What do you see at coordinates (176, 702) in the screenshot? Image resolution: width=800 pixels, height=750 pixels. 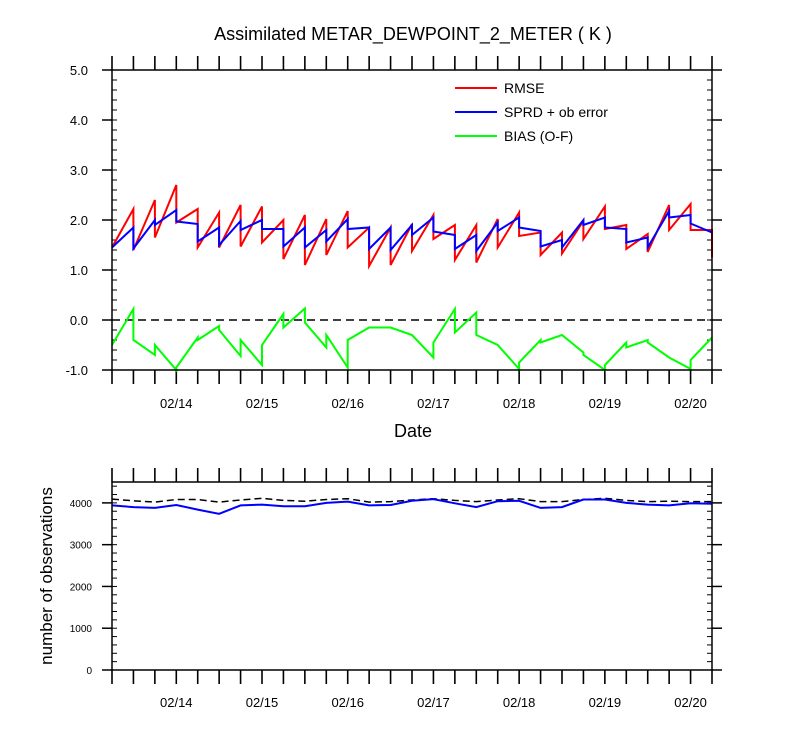 I see `obs-x-tick-label: 02/14` at bounding box center [176, 702].